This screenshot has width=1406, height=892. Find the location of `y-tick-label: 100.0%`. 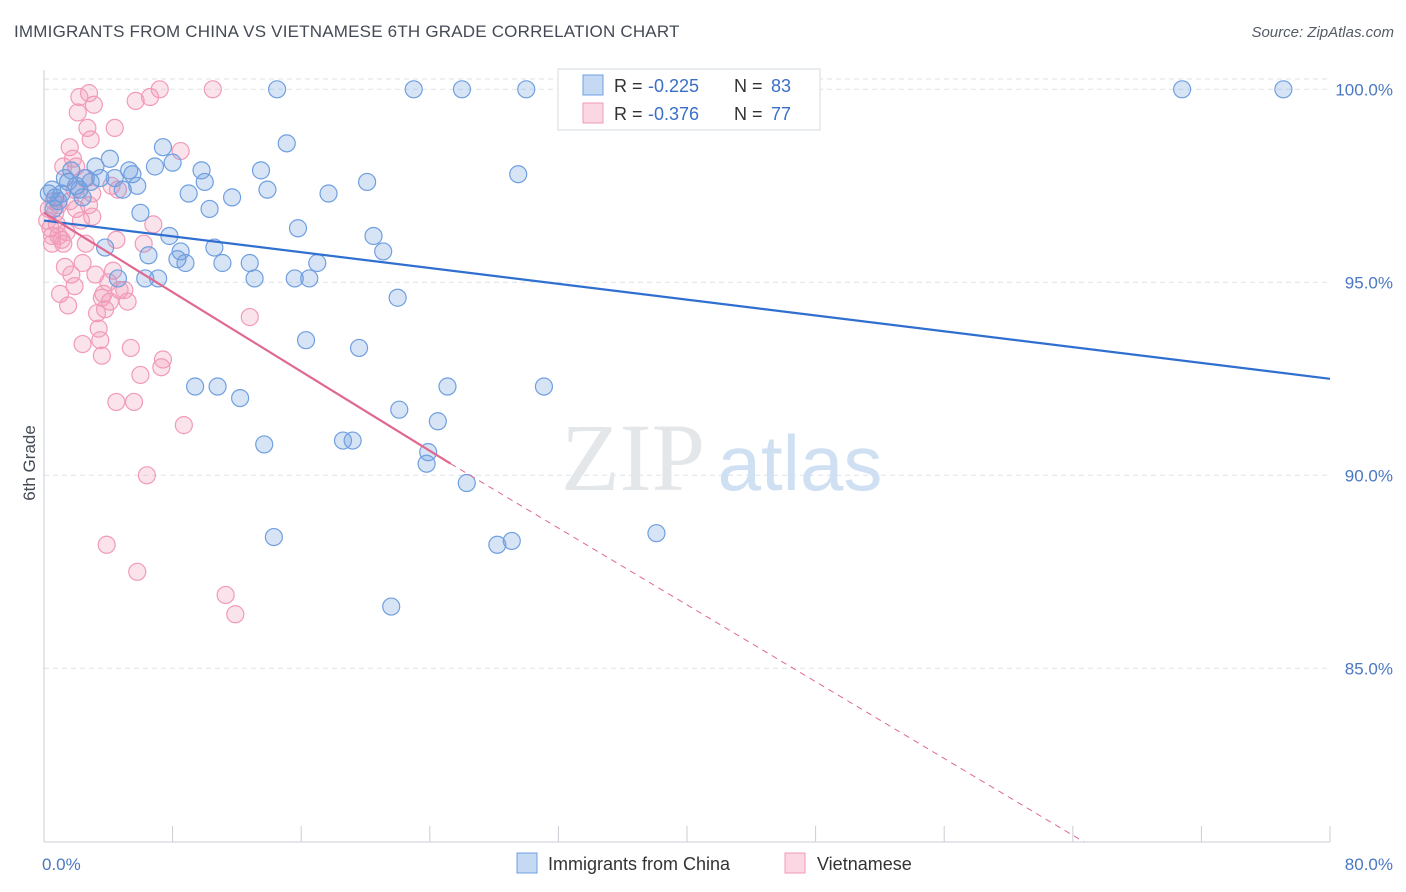

y-tick-label: 100.0% is located at coordinates (1364, 89).